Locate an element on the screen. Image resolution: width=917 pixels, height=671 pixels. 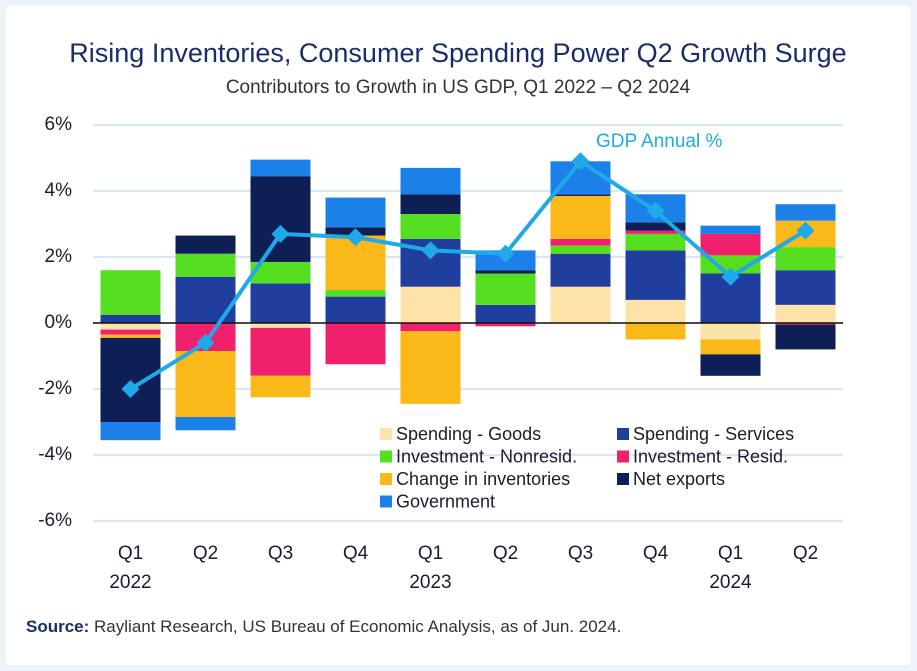
y-tick-label: 0% is located at coordinates (59, 322).